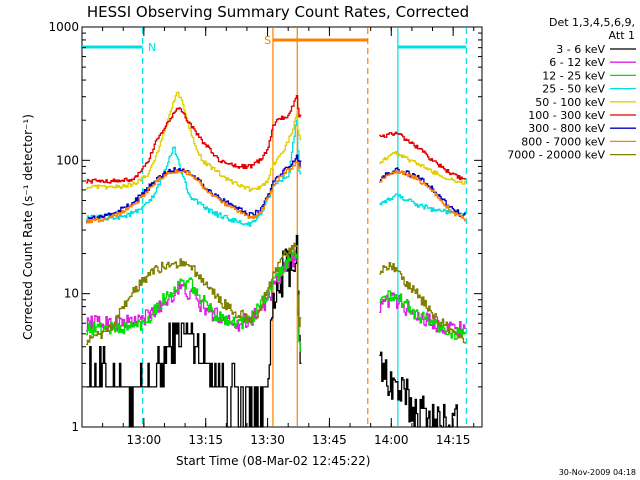 The width and height of the screenshot is (640, 480). Describe the element at coordinates (622, 35) in the screenshot. I see `legend-header-line-2: Att 1` at that location.